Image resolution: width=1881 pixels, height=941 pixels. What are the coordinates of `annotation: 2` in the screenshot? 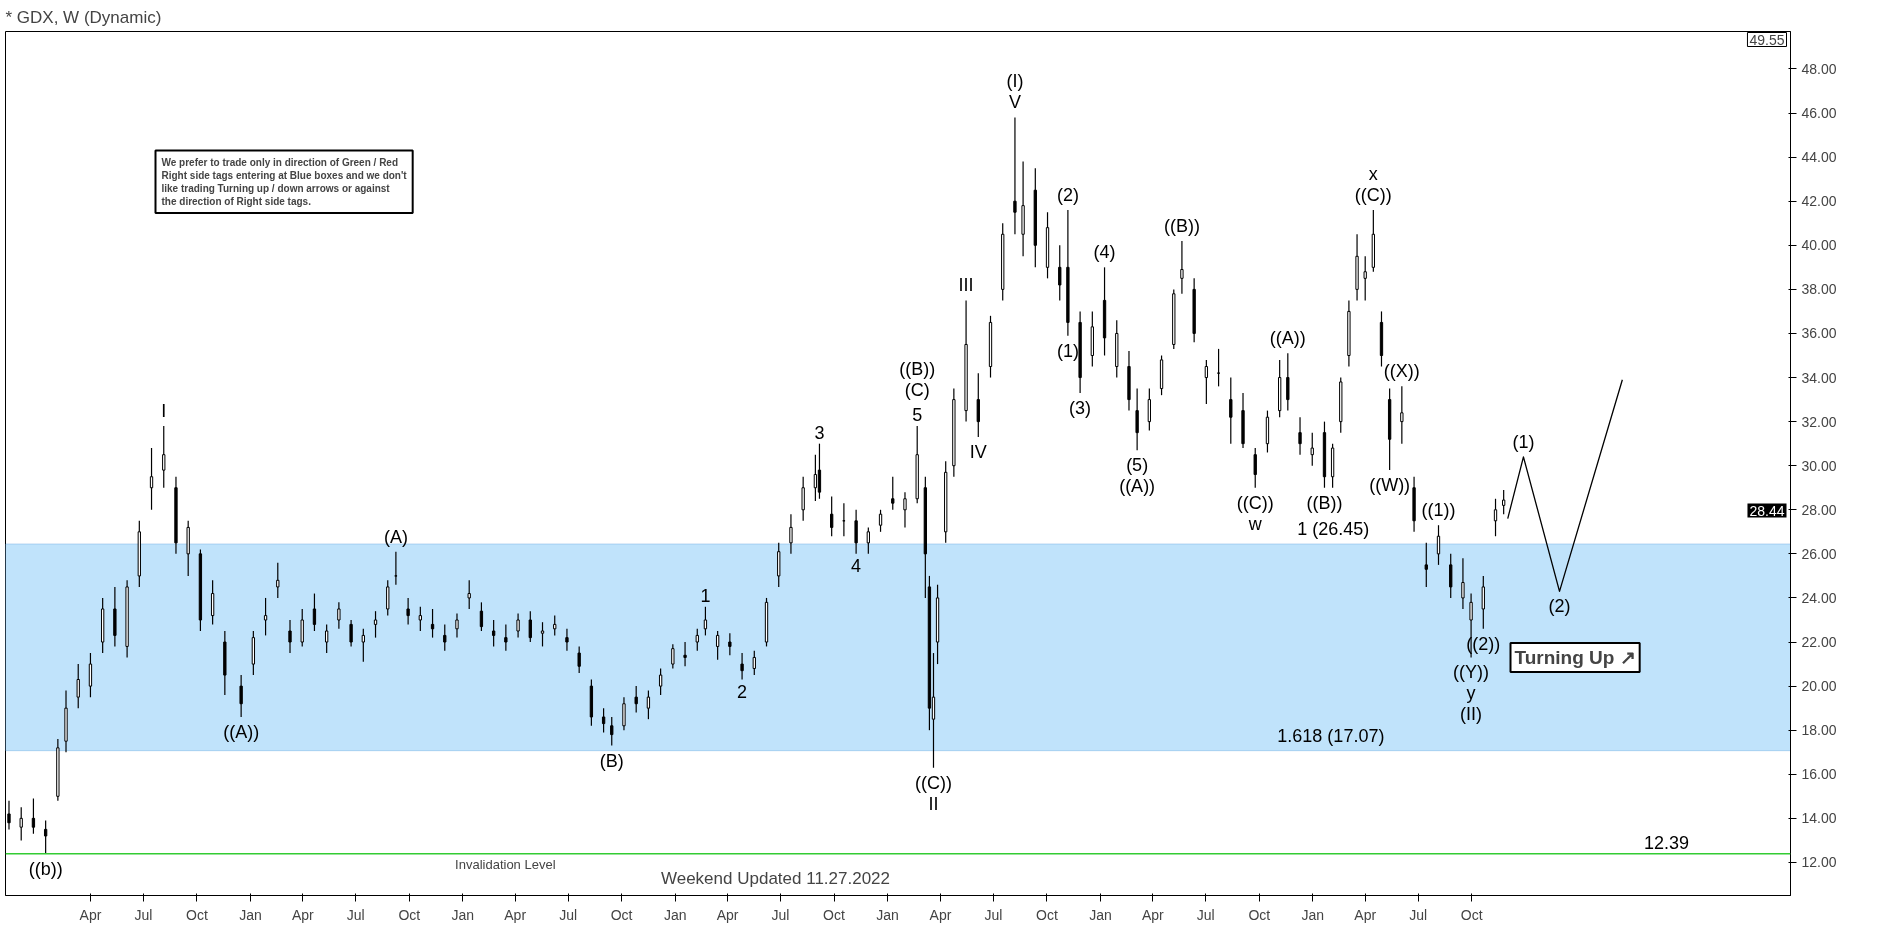 It's located at (742, 691).